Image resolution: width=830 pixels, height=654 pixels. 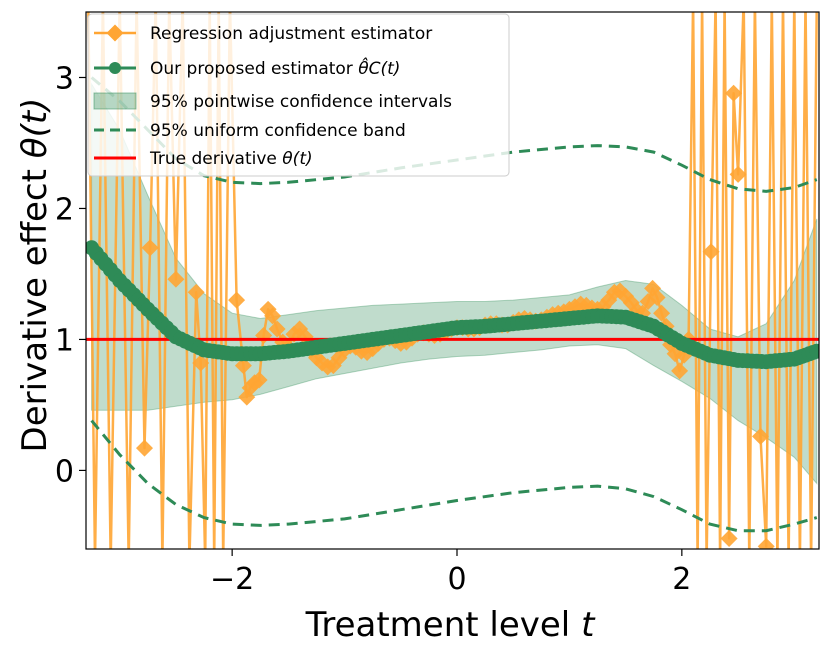 What do you see at coordinates (115, 33) in the screenshot?
I see `legend-regression-marker` at bounding box center [115, 33].